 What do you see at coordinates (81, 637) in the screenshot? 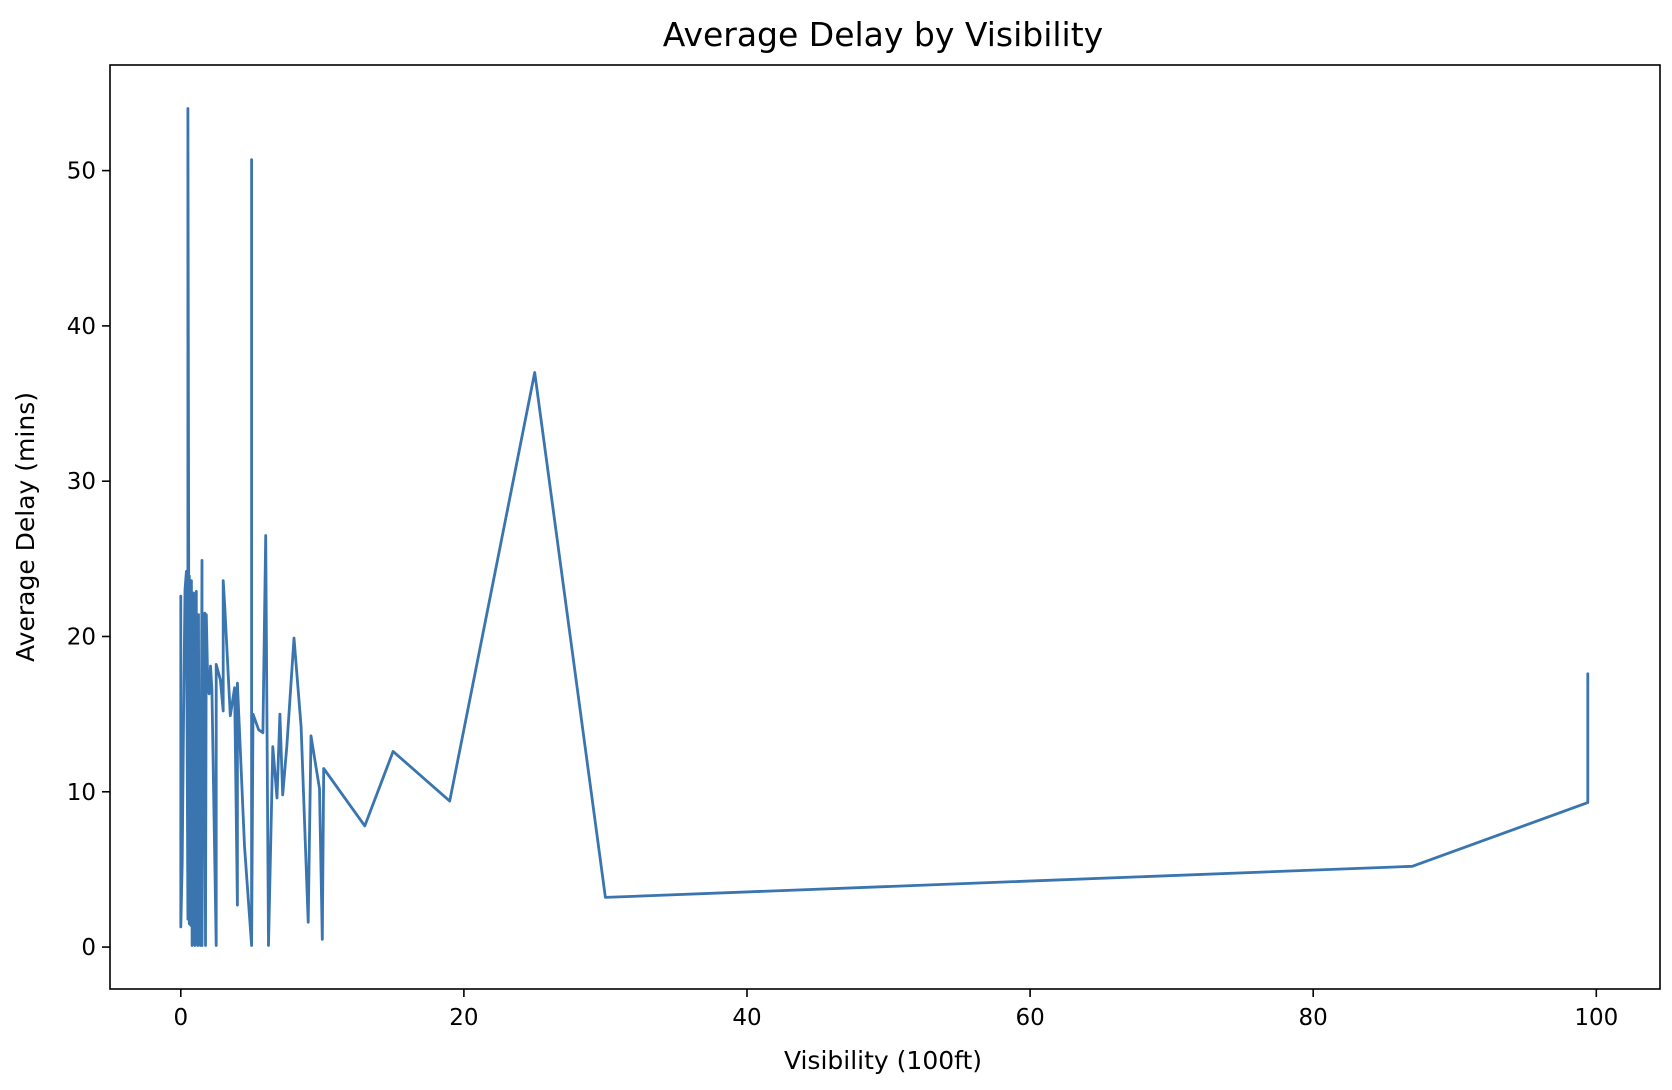
I see `y-tick-label: 20` at bounding box center [81, 637].